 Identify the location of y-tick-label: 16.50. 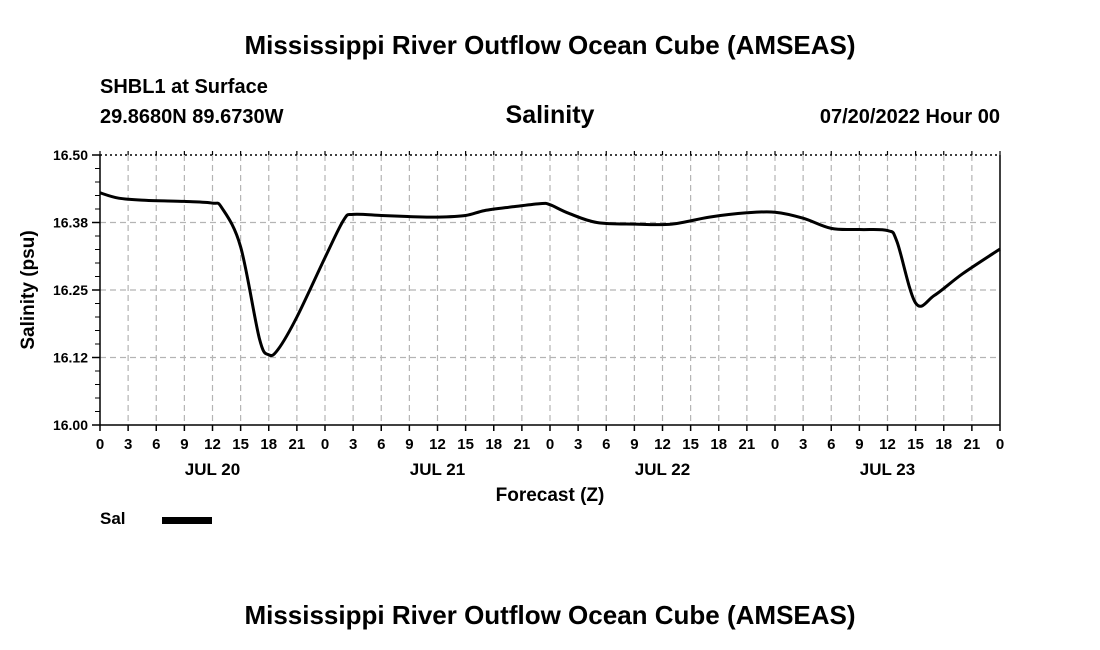
(70, 155).